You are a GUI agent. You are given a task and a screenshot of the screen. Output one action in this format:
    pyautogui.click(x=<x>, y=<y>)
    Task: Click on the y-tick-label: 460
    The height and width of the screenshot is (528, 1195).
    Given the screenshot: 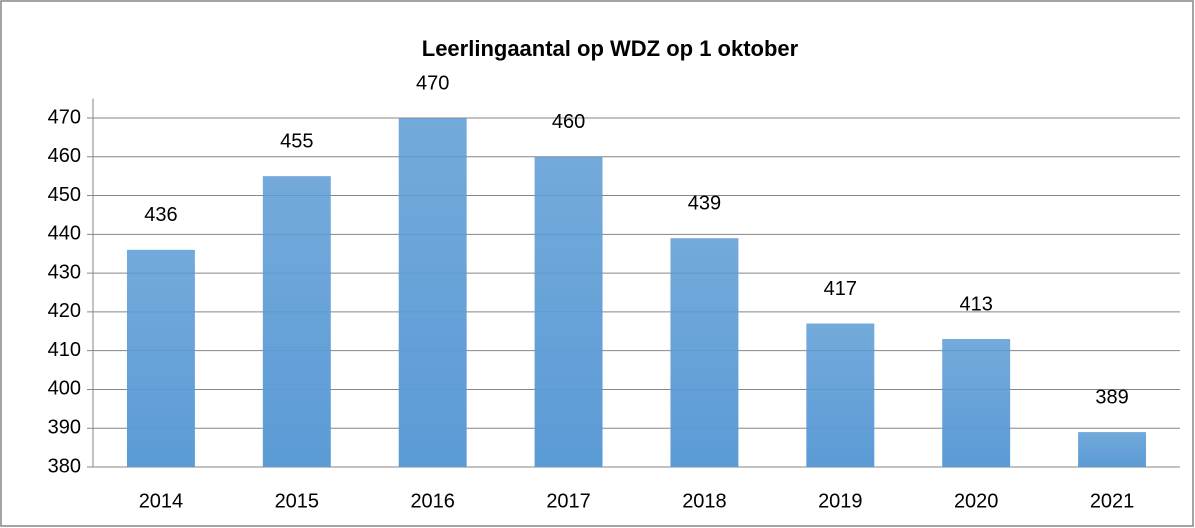 What is the action you would take?
    pyautogui.click(x=64, y=156)
    